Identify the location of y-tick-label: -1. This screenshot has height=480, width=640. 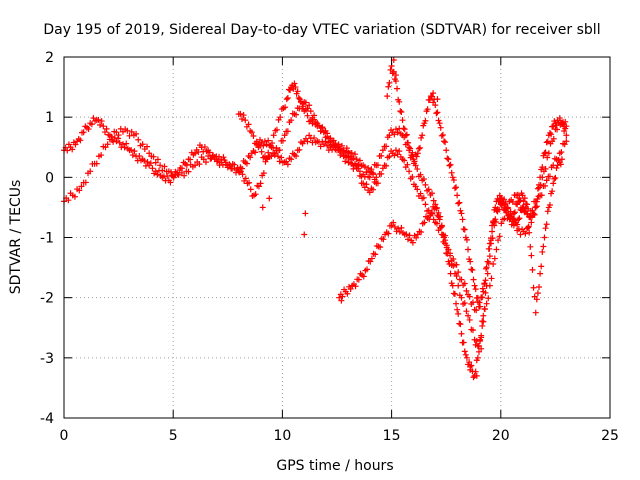
(47, 239).